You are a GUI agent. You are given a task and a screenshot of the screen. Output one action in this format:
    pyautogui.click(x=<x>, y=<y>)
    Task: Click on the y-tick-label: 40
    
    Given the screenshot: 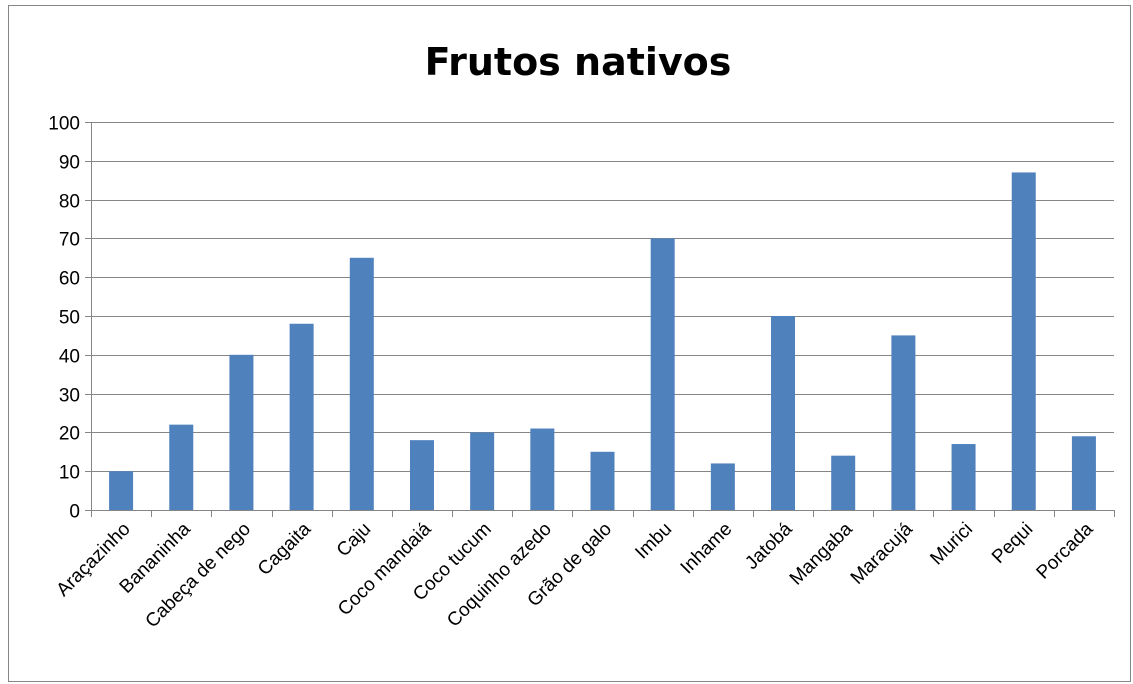 What is the action you would take?
    pyautogui.click(x=69, y=357)
    